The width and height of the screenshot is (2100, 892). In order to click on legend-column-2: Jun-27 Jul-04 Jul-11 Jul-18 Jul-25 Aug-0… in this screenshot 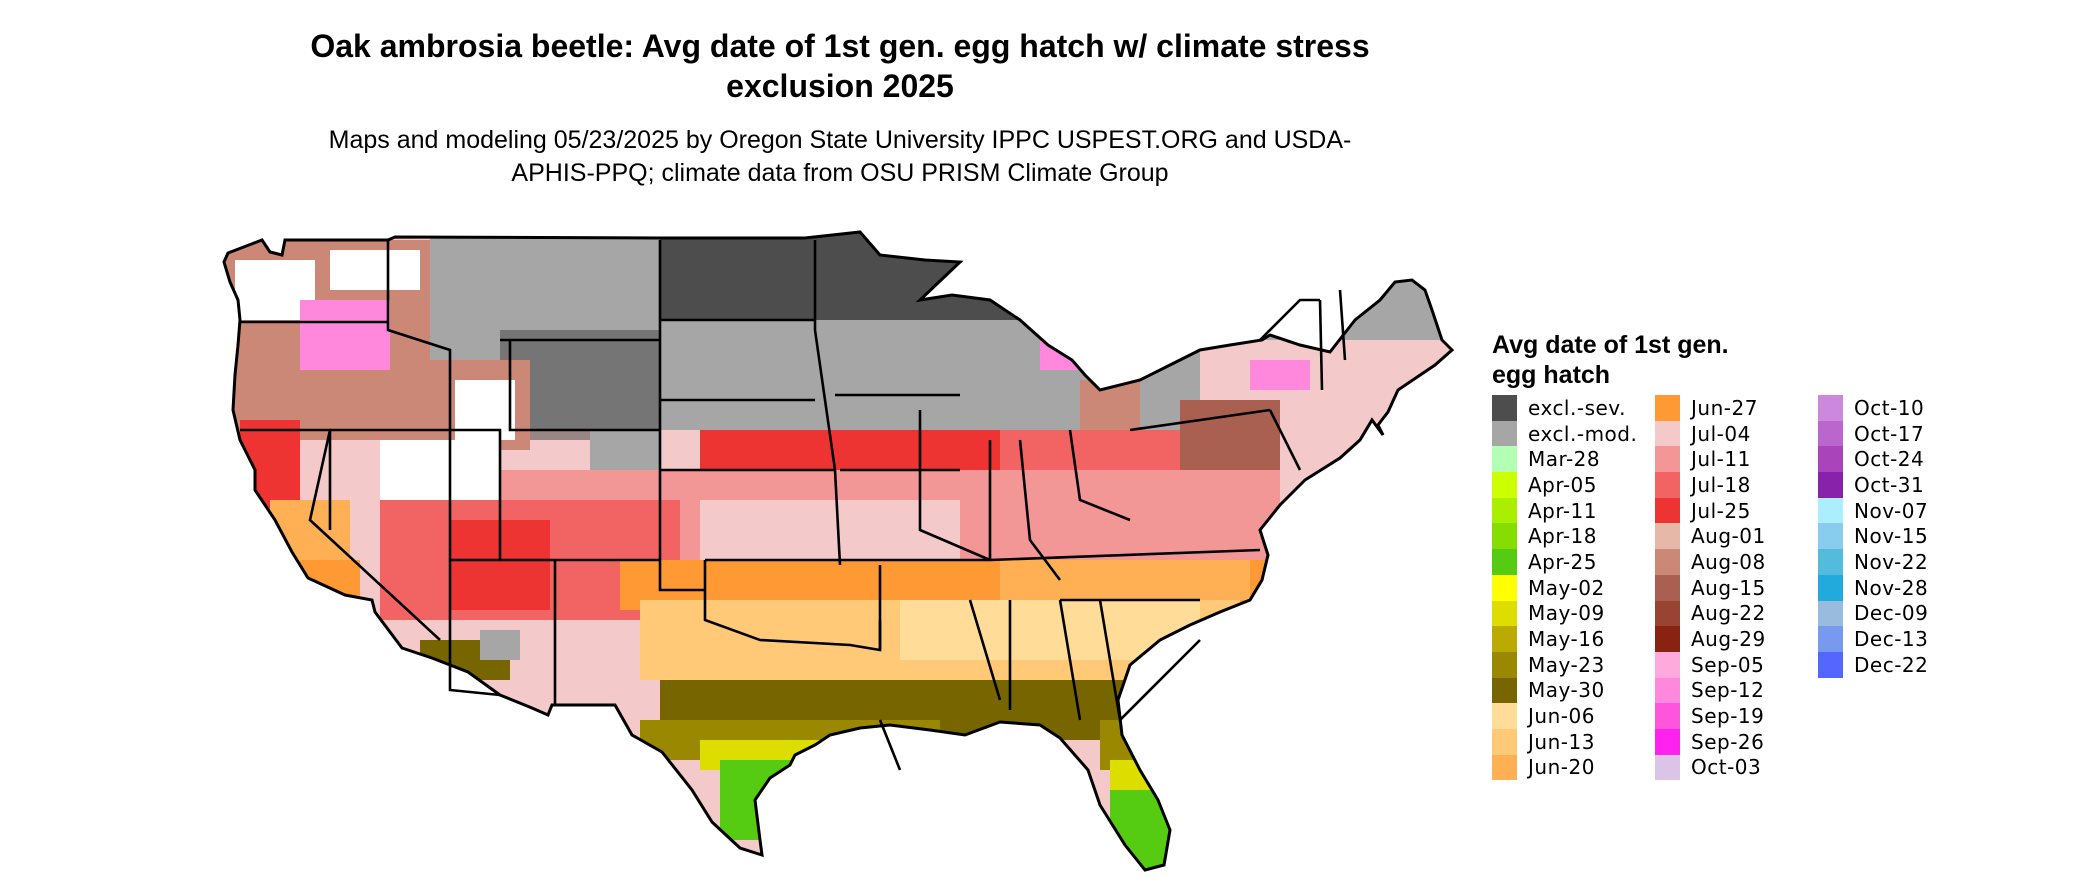, I will do `click(1710, 588)`.